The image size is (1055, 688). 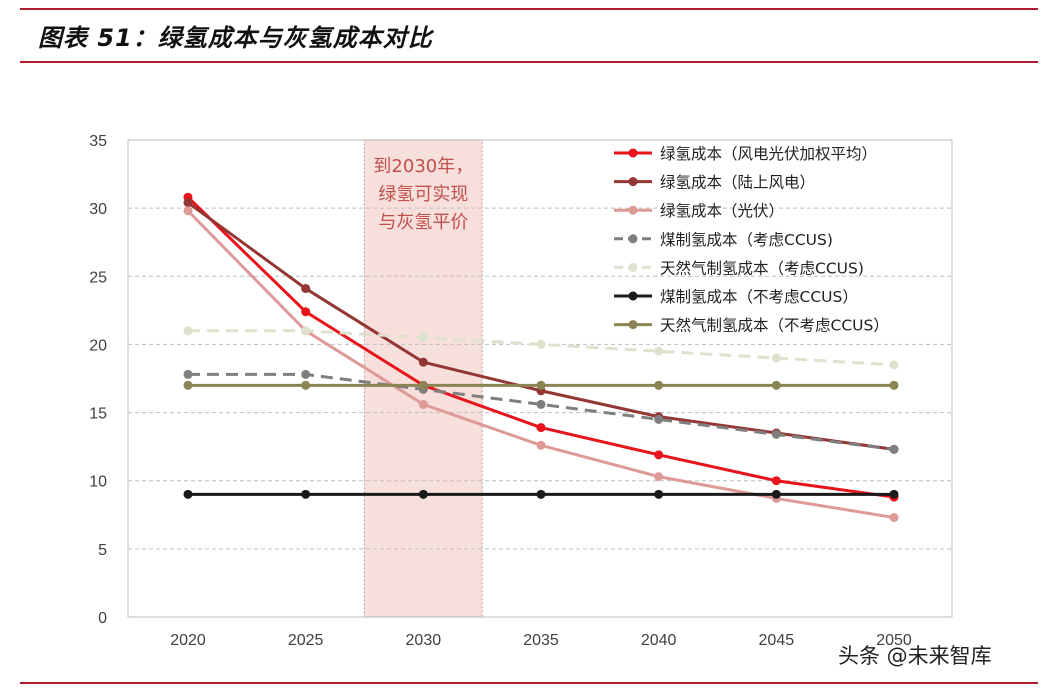 I want to click on x-tick-label: 2045, so click(x=777, y=640).